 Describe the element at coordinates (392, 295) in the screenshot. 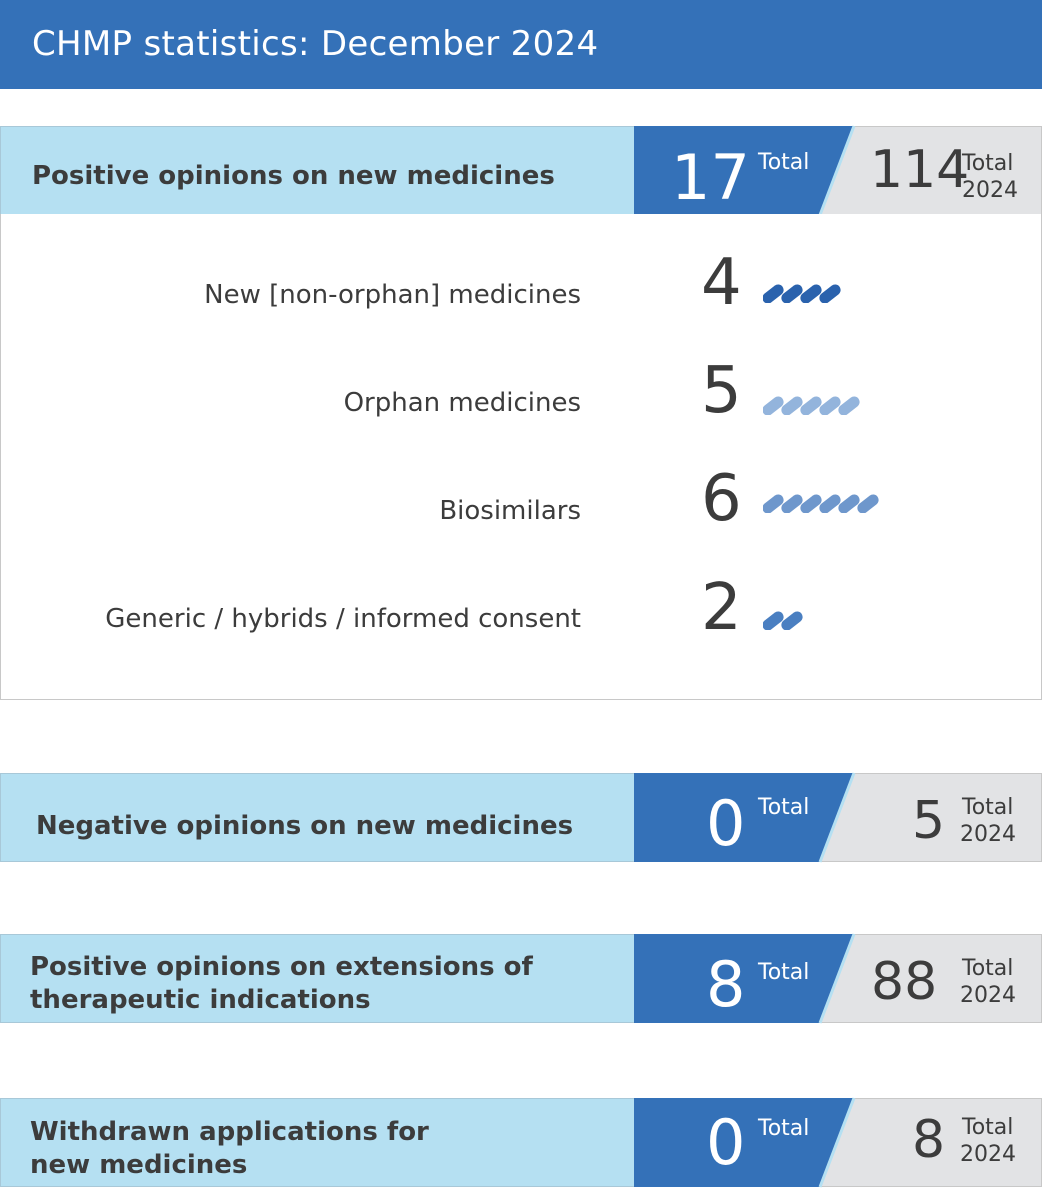

I see `breakdown-label-new-medicines: New [non-orphan] medicines` at that location.